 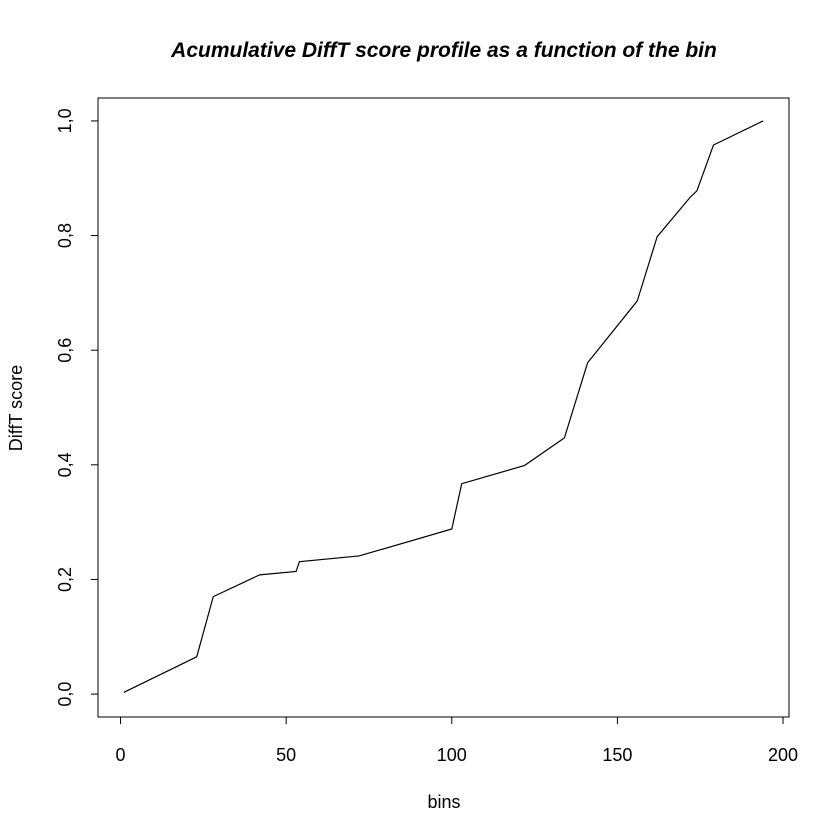 I want to click on y-tick-label: 0,2, so click(x=65, y=579).